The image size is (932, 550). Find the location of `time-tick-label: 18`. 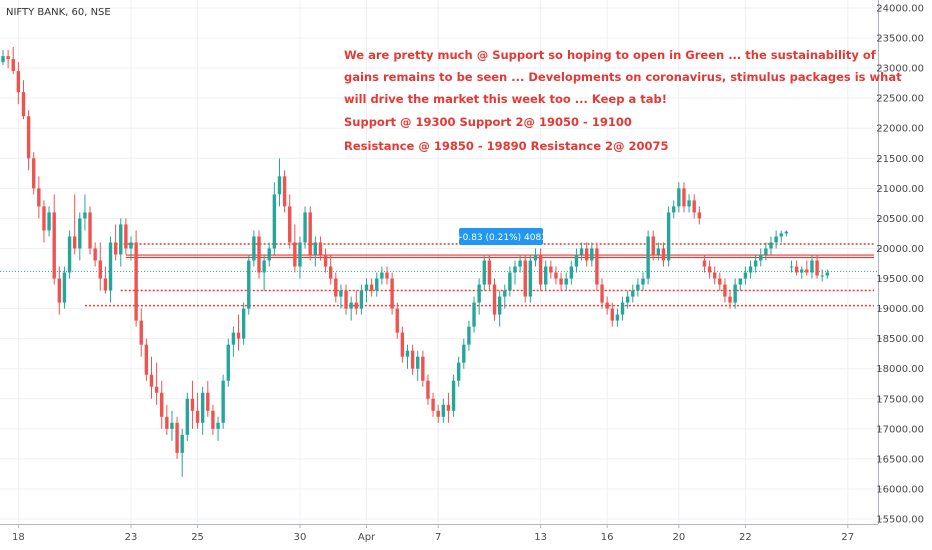

time-tick-label: 18 is located at coordinates (18, 537).